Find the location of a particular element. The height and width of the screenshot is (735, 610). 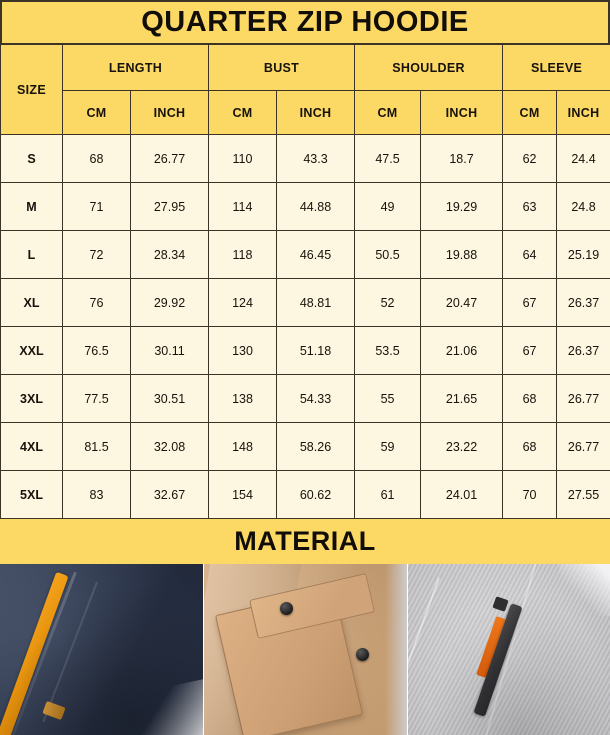

cell-bust-inch: 48.81 is located at coordinates (315, 302).